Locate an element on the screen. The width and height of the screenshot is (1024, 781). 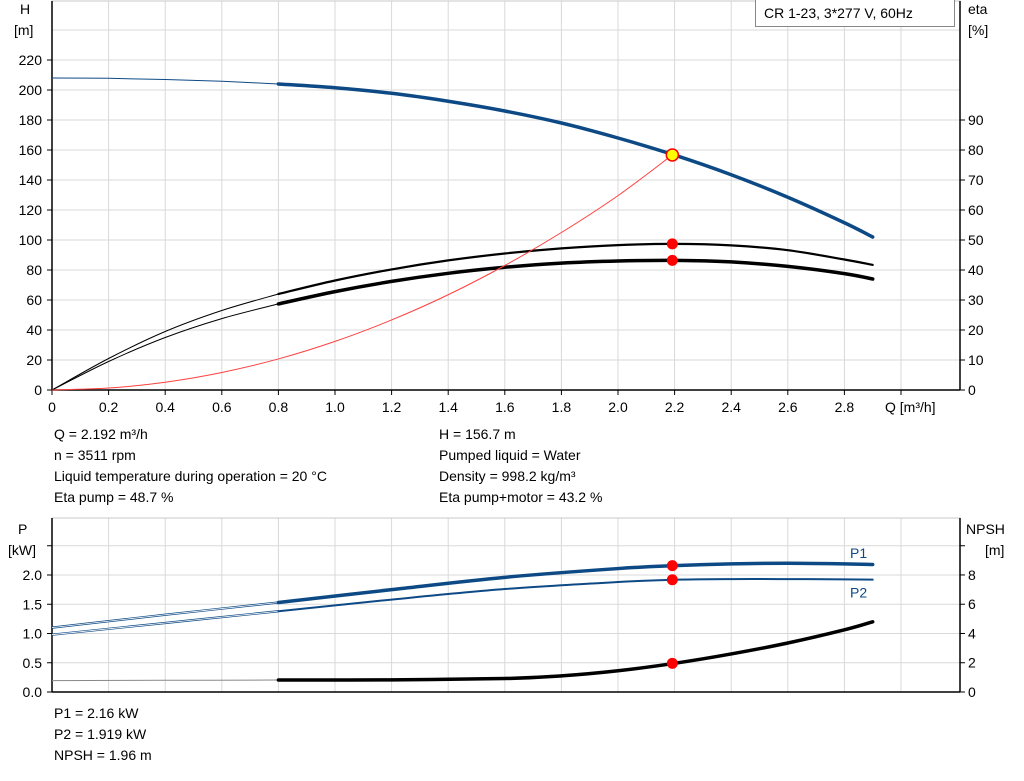
y-tick-label-right: 8 is located at coordinates (972, 575).